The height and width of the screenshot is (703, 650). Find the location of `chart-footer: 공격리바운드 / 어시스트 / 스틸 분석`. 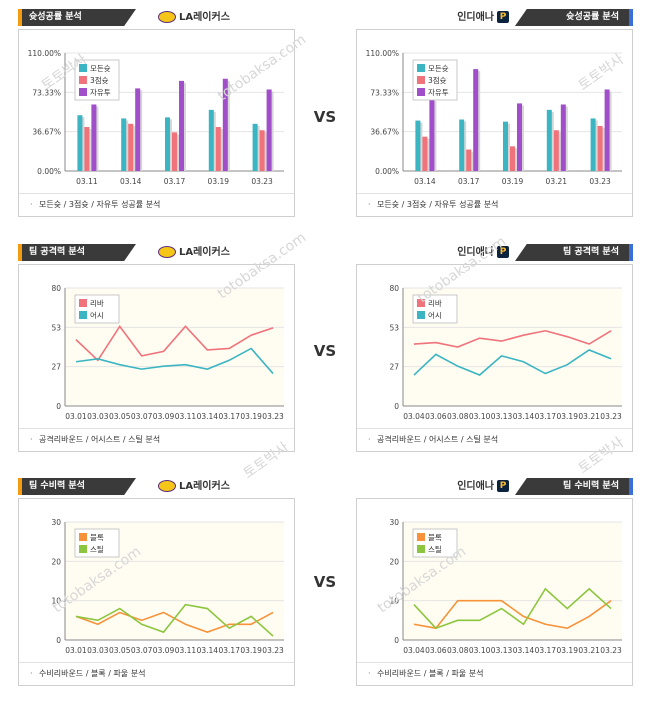

chart-footer: 공격리바운드 / 어시스트 / 스틸 분석 is located at coordinates (156, 439).